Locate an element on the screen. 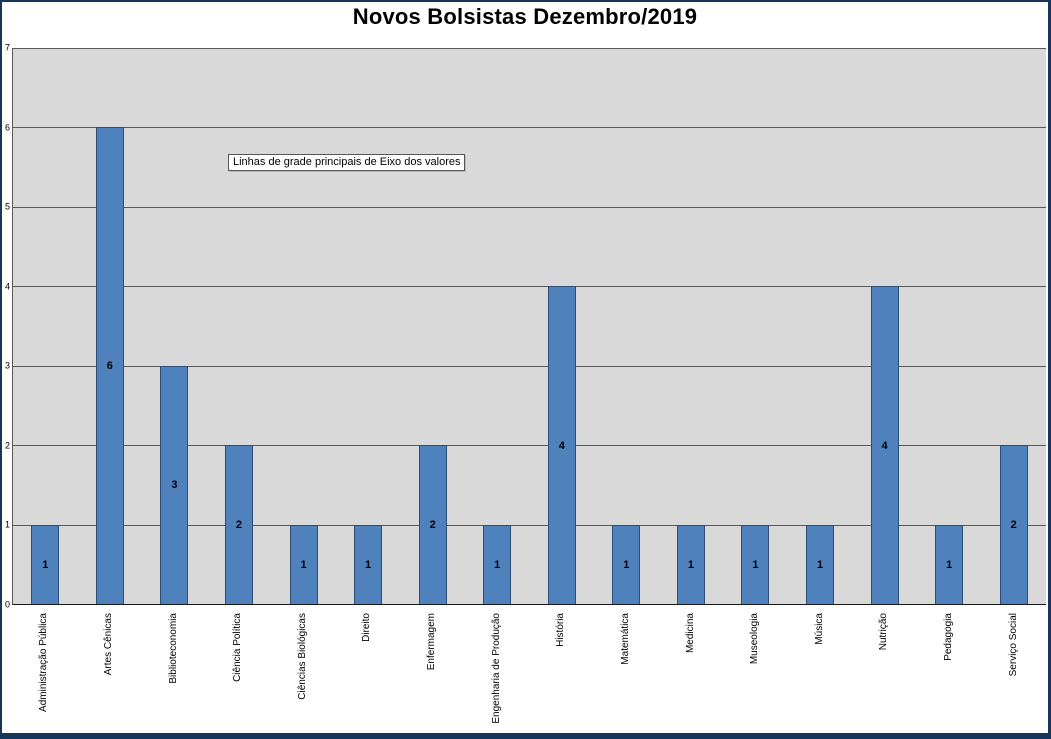 The width and height of the screenshot is (1051, 739). x-label-slot: Ciências Biológicas is located at coordinates (303, 669).